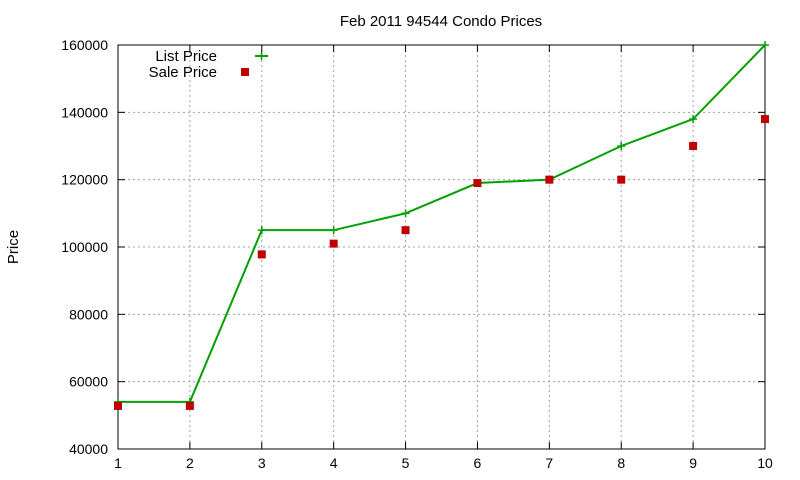  Describe the element at coordinates (183, 72) in the screenshot. I see `legend-label: Sale Price` at that location.